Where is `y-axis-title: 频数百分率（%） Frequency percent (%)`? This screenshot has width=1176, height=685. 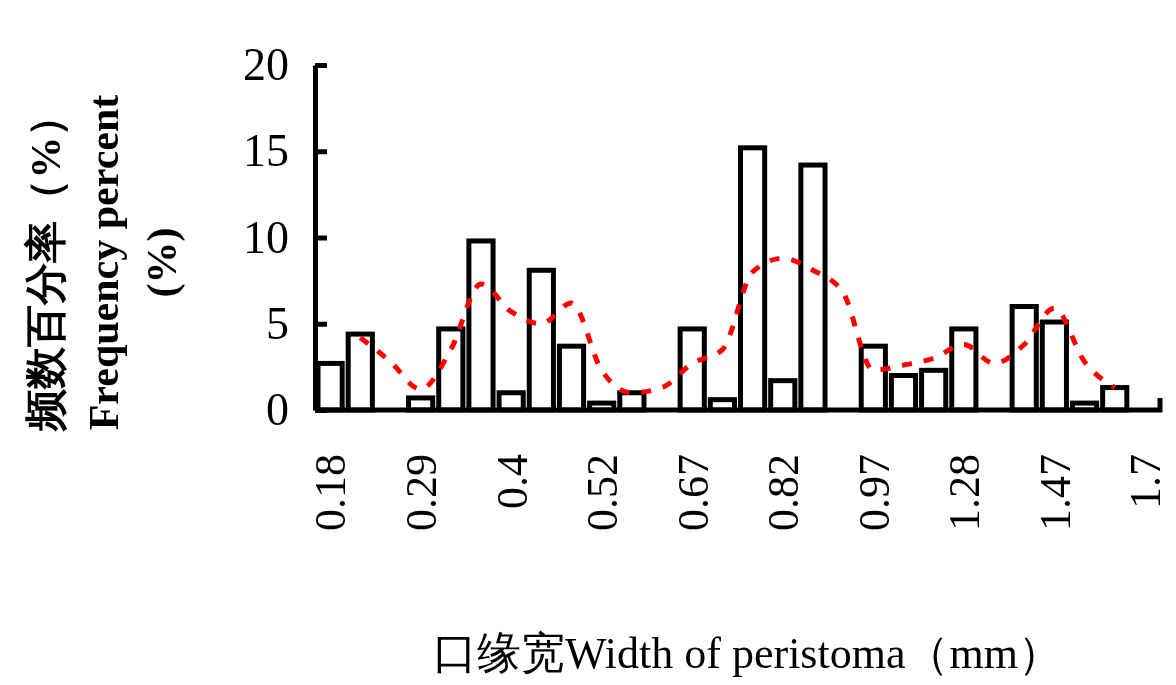 y-axis-title: 频数百分率（%） Frequency percent (%) is located at coordinates (104, 263).